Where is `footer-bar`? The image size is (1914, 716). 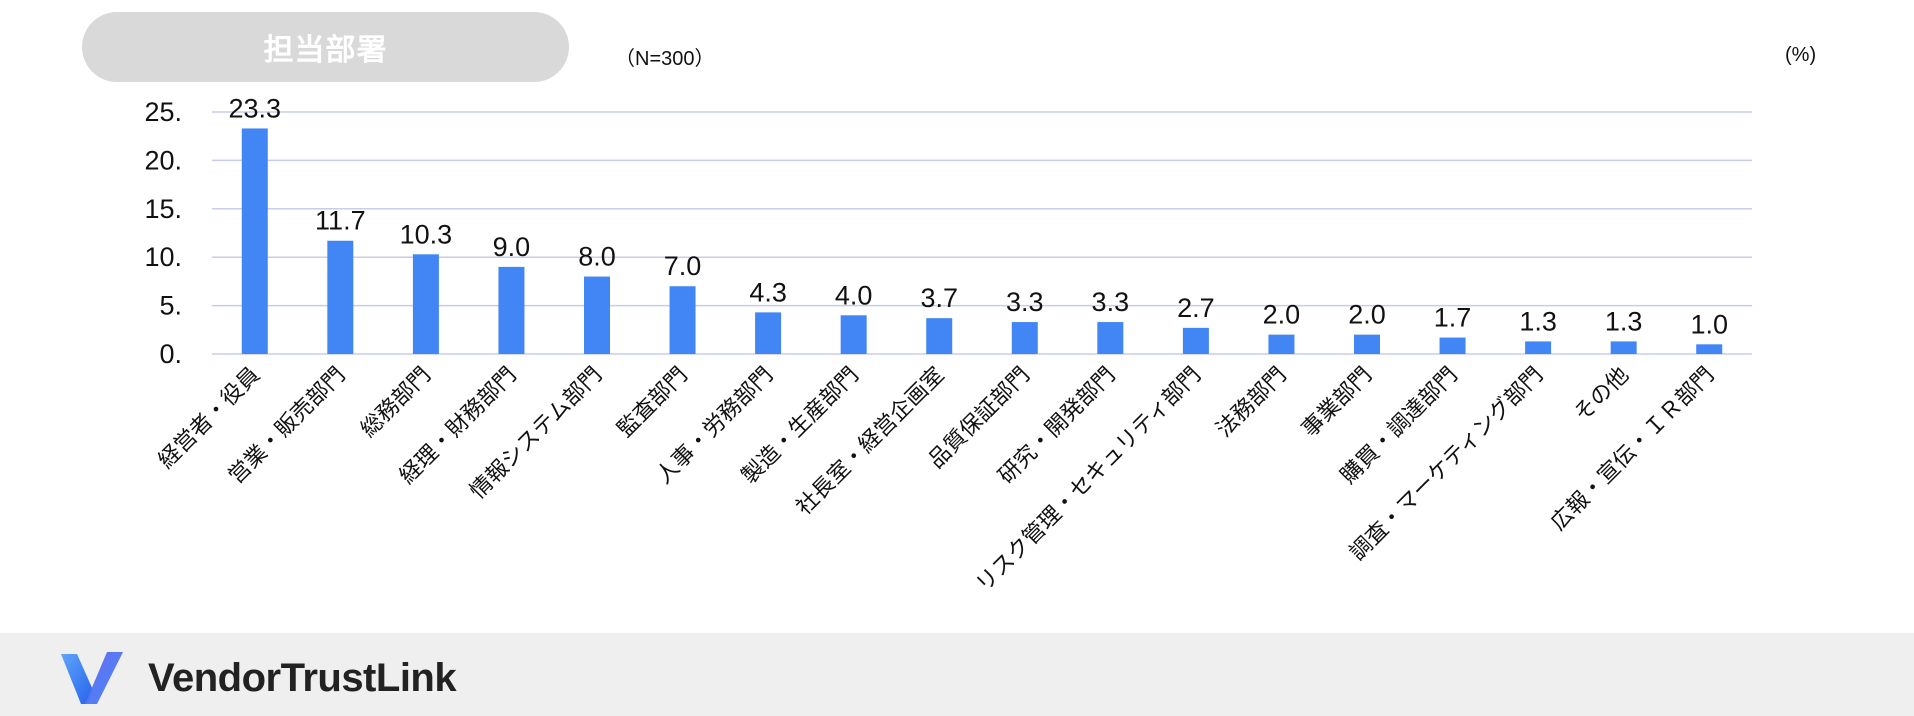 footer-bar is located at coordinates (957, 674).